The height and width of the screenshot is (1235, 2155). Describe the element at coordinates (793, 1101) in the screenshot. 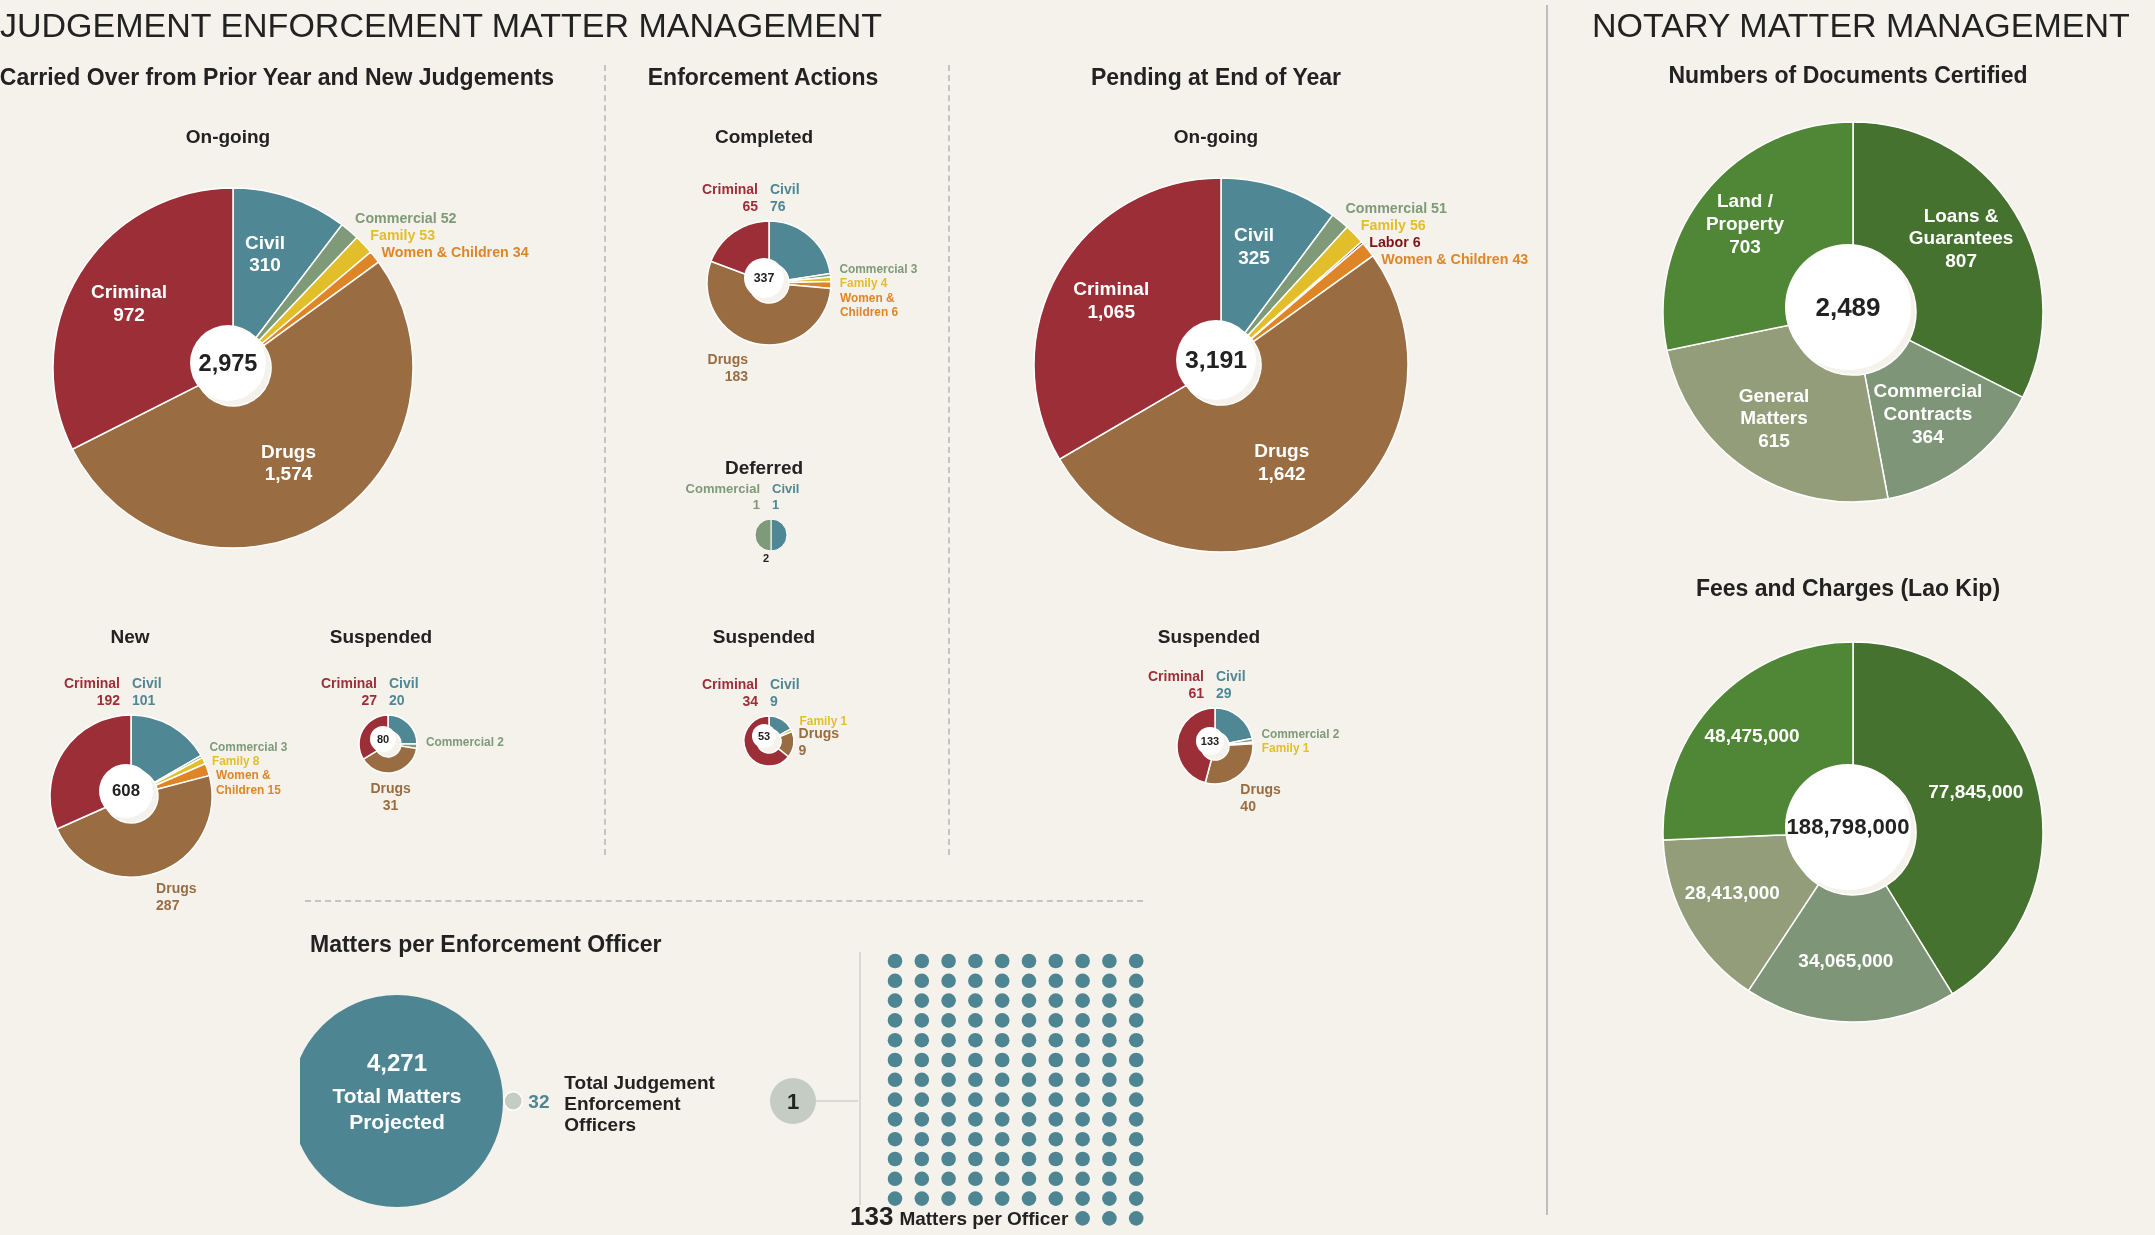

I see `text: 1` at that location.